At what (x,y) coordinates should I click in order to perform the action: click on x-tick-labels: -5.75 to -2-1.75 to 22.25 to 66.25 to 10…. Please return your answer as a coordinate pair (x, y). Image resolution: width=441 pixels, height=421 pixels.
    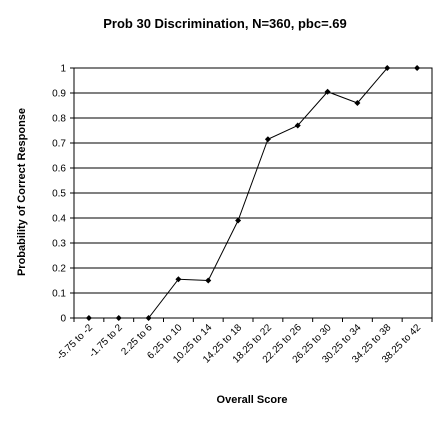
    Looking at the image, I should click on (244, 342).